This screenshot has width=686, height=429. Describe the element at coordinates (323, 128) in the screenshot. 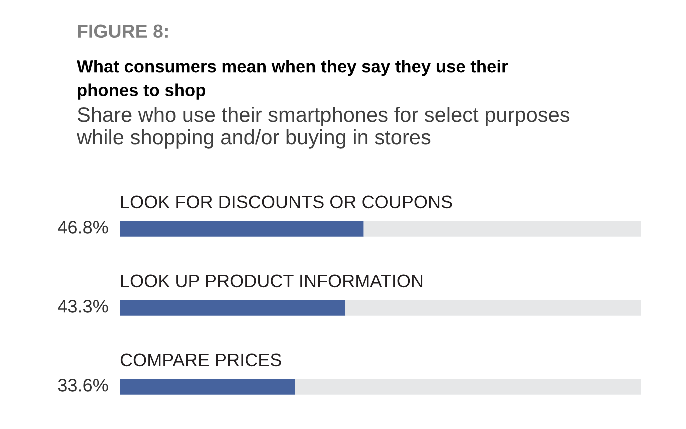

I see `chart-subtitle: Share who use their smartphones for select purposes while shopping and/or buying in stores` at that location.